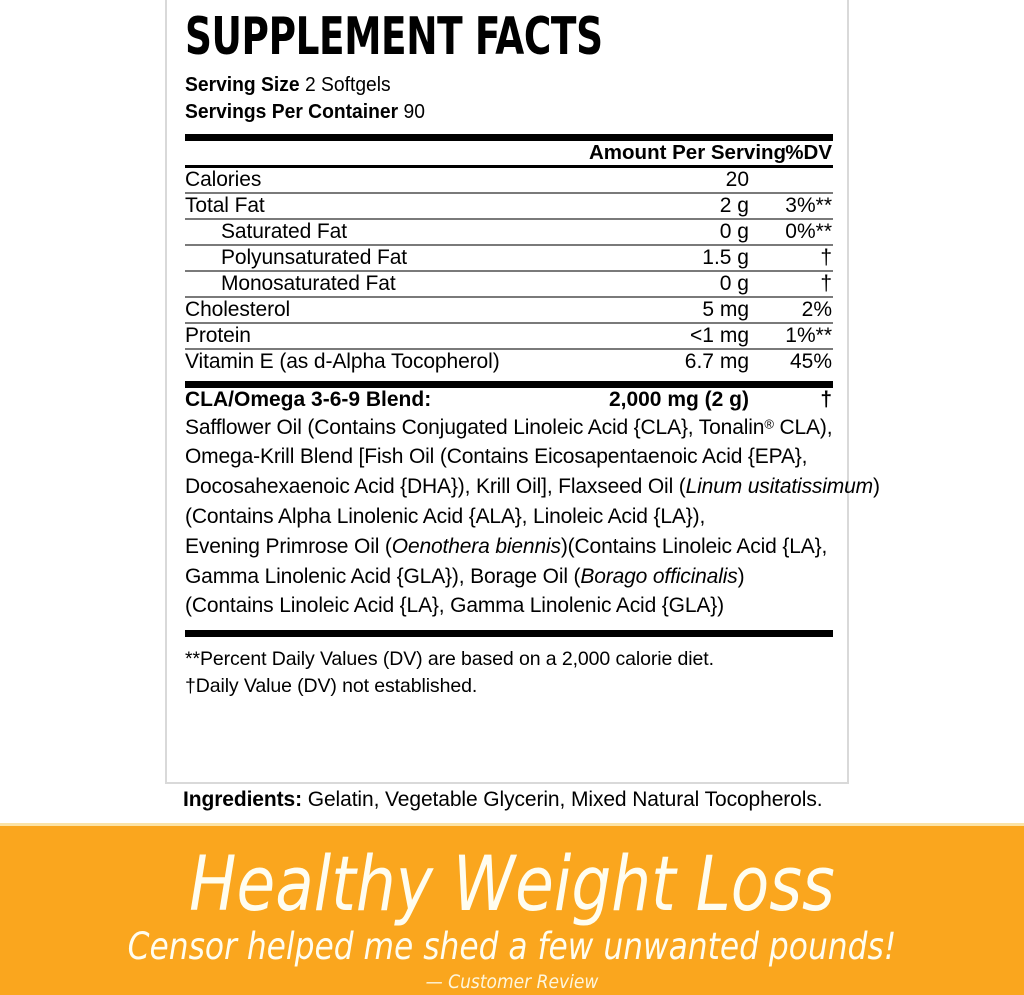 This screenshot has width=1024, height=995. What do you see at coordinates (716, 361) in the screenshot?
I see `nutrient-amount: 6.7 mg` at bounding box center [716, 361].